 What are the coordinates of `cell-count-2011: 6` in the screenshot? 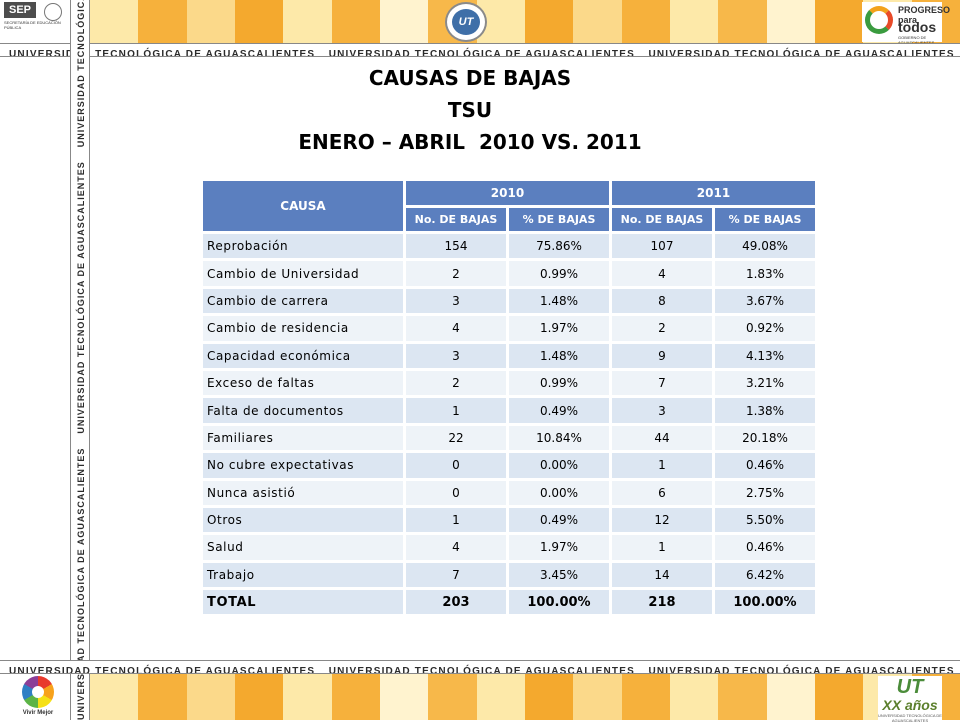 It's located at (662, 492).